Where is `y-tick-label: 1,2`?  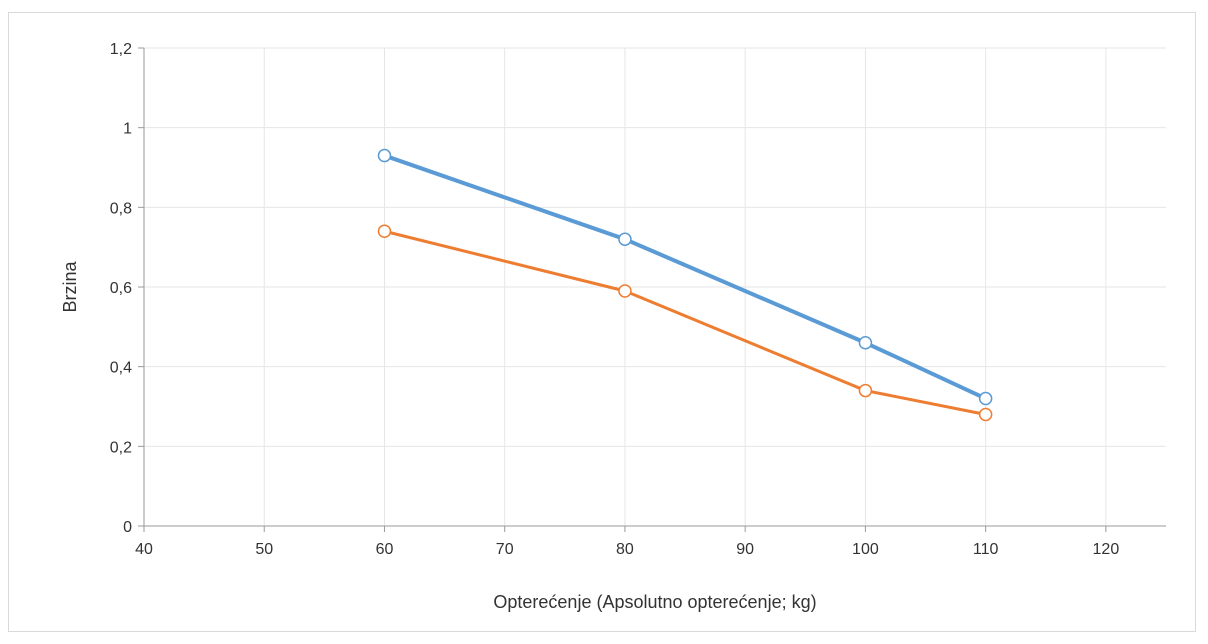 y-tick-label: 1,2 is located at coordinates (121, 49).